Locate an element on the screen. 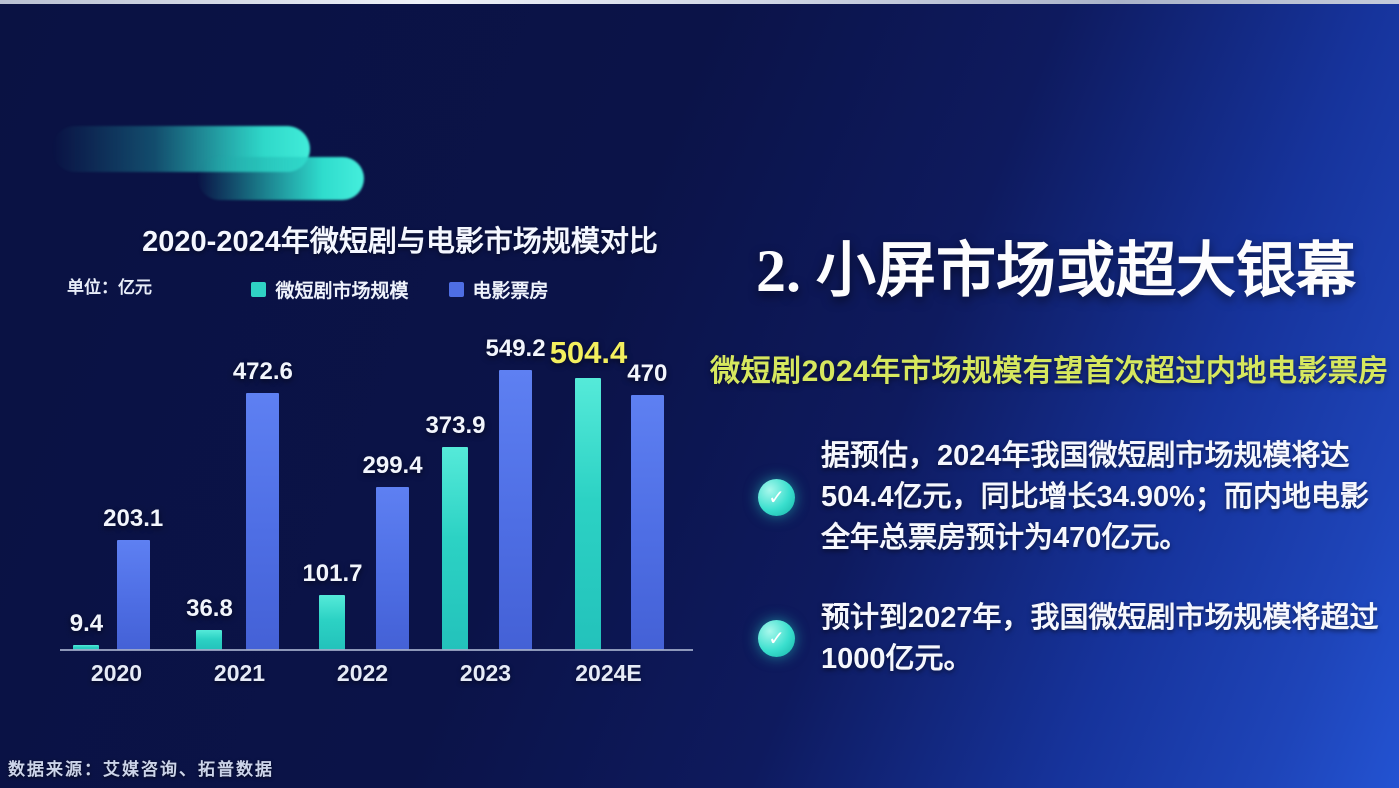  bar-column: 504.4 is located at coordinates (588, 492).